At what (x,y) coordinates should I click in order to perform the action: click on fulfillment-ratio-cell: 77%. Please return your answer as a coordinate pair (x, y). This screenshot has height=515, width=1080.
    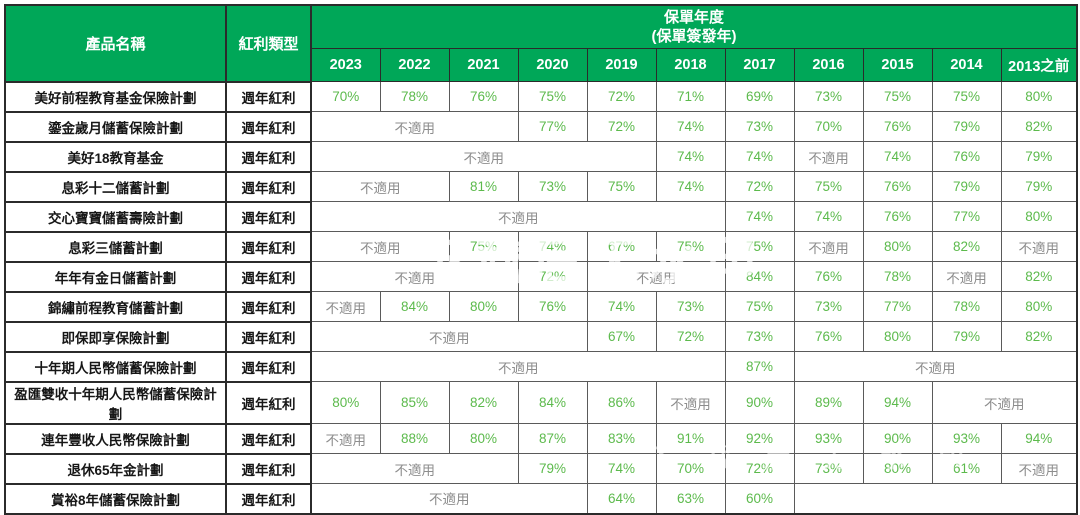
    Looking at the image, I should click on (966, 216).